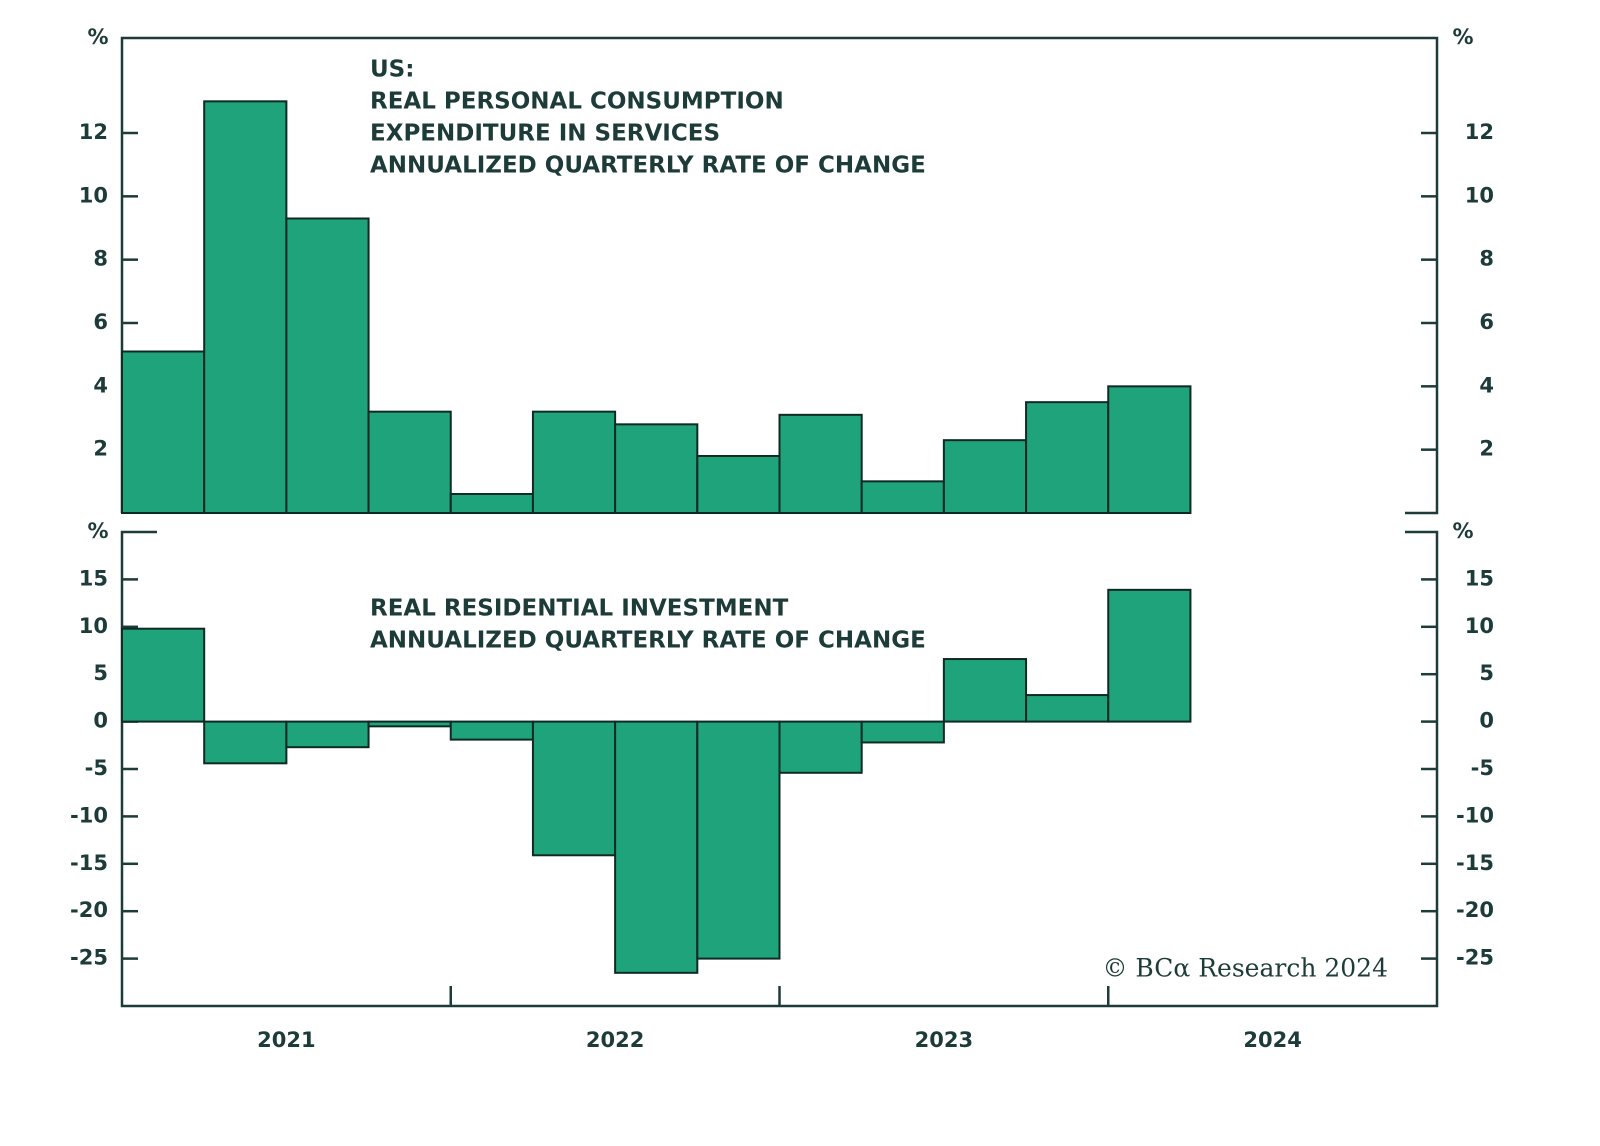 The image size is (1600, 1146). I want to click on x-tick-label: 2022, so click(615, 1040).